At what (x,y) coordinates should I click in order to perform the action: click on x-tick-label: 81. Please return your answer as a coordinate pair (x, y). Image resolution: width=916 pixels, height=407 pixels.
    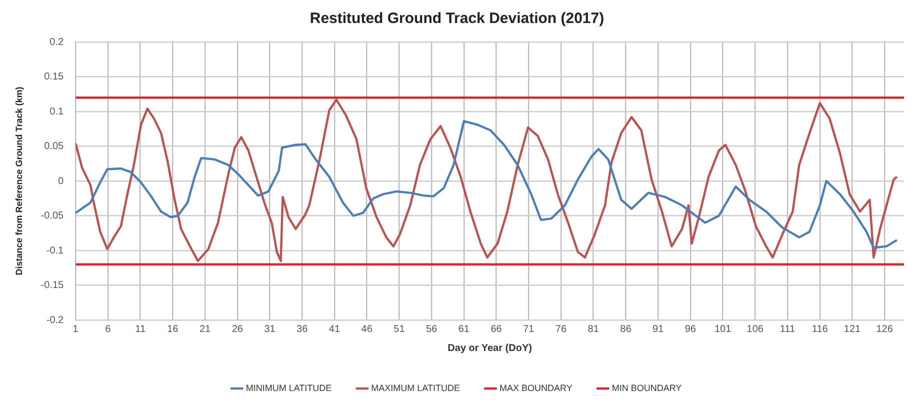
    Looking at the image, I should click on (594, 329).